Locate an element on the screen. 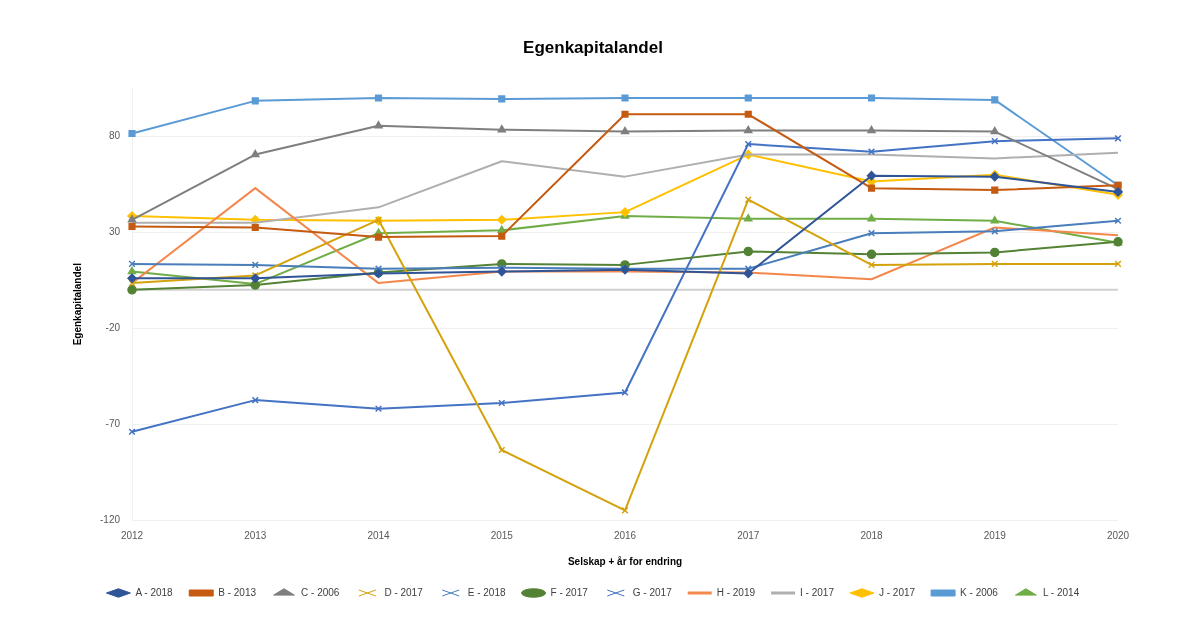 This screenshot has height=628, width=1189. x-tick-label: 2015 is located at coordinates (502, 535).